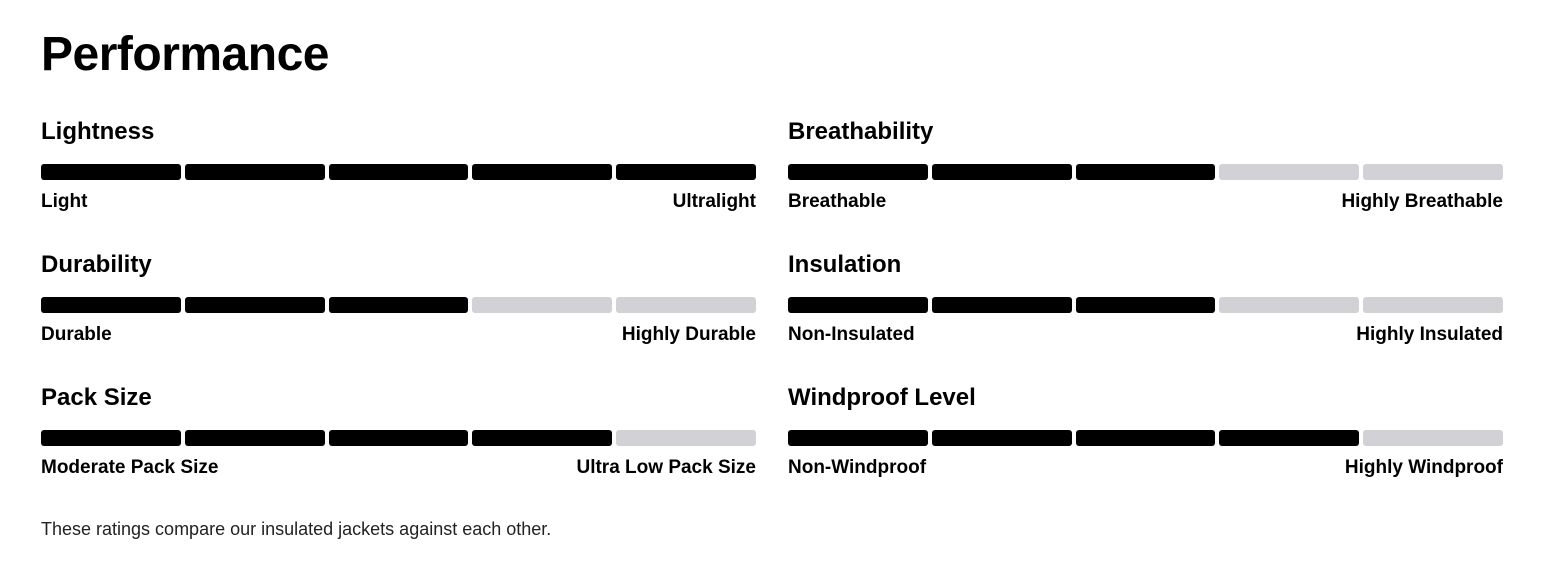 The image size is (1556, 566). What do you see at coordinates (857, 467) in the screenshot?
I see `min-label: Non-Windproof` at bounding box center [857, 467].